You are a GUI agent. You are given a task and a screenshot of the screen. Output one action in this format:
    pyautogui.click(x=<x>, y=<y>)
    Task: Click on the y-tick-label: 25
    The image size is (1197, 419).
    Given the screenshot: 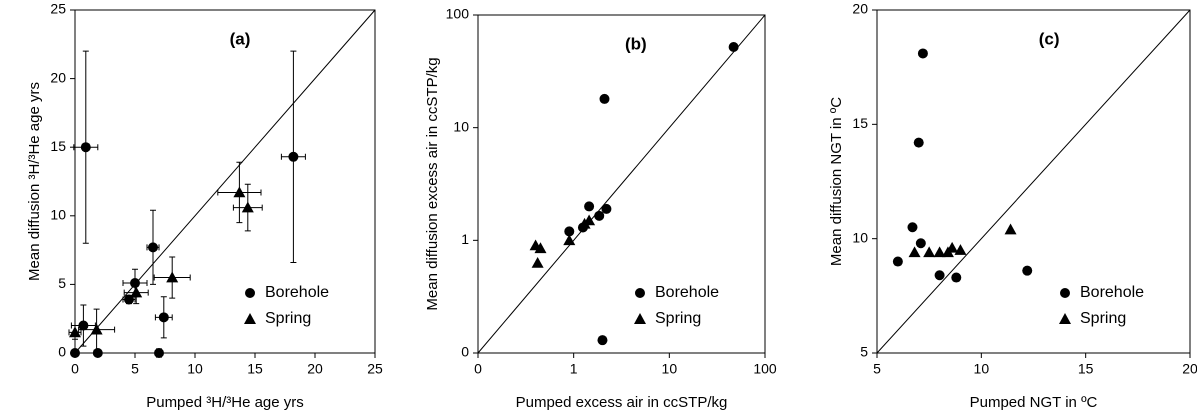 What is the action you would take?
    pyautogui.click(x=58, y=9)
    